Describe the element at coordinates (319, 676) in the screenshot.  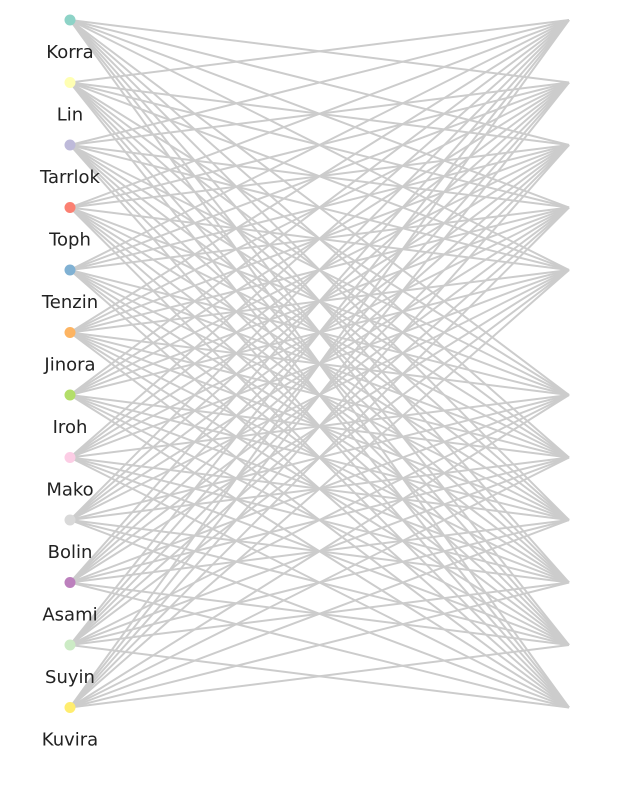
I see `edge-kuvira-suyin` at that location.